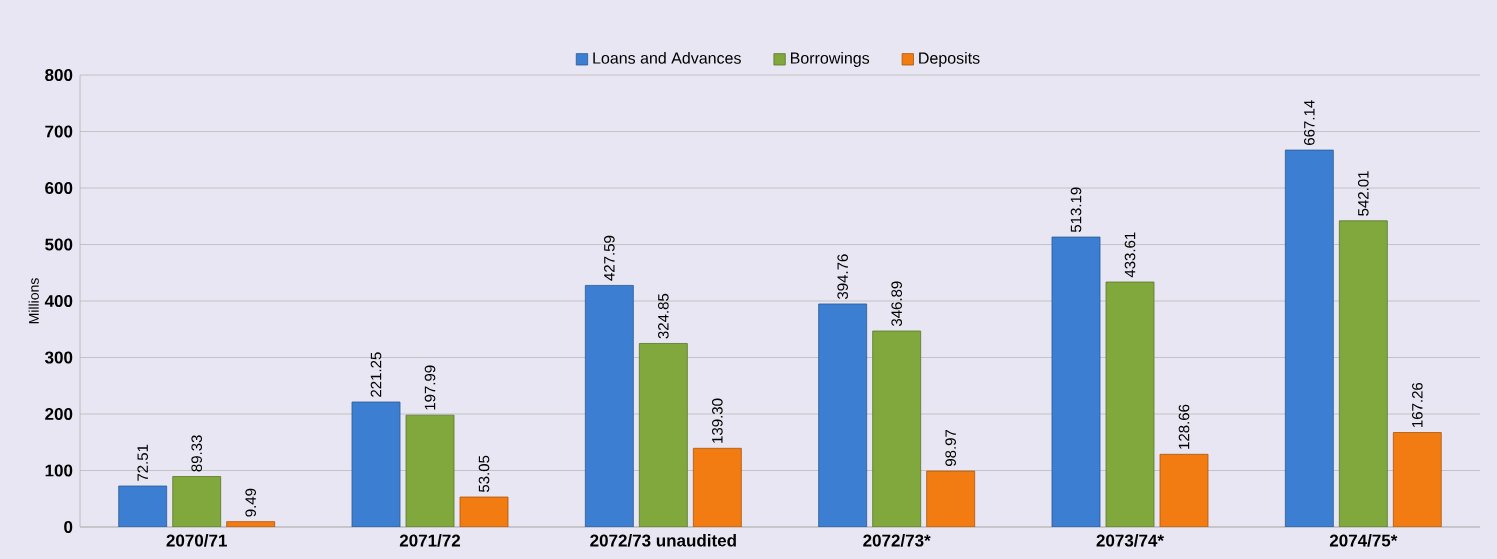 This screenshot has width=1497, height=559. What do you see at coordinates (609, 258) in the screenshot?
I see `data-label: 427.59` at bounding box center [609, 258].